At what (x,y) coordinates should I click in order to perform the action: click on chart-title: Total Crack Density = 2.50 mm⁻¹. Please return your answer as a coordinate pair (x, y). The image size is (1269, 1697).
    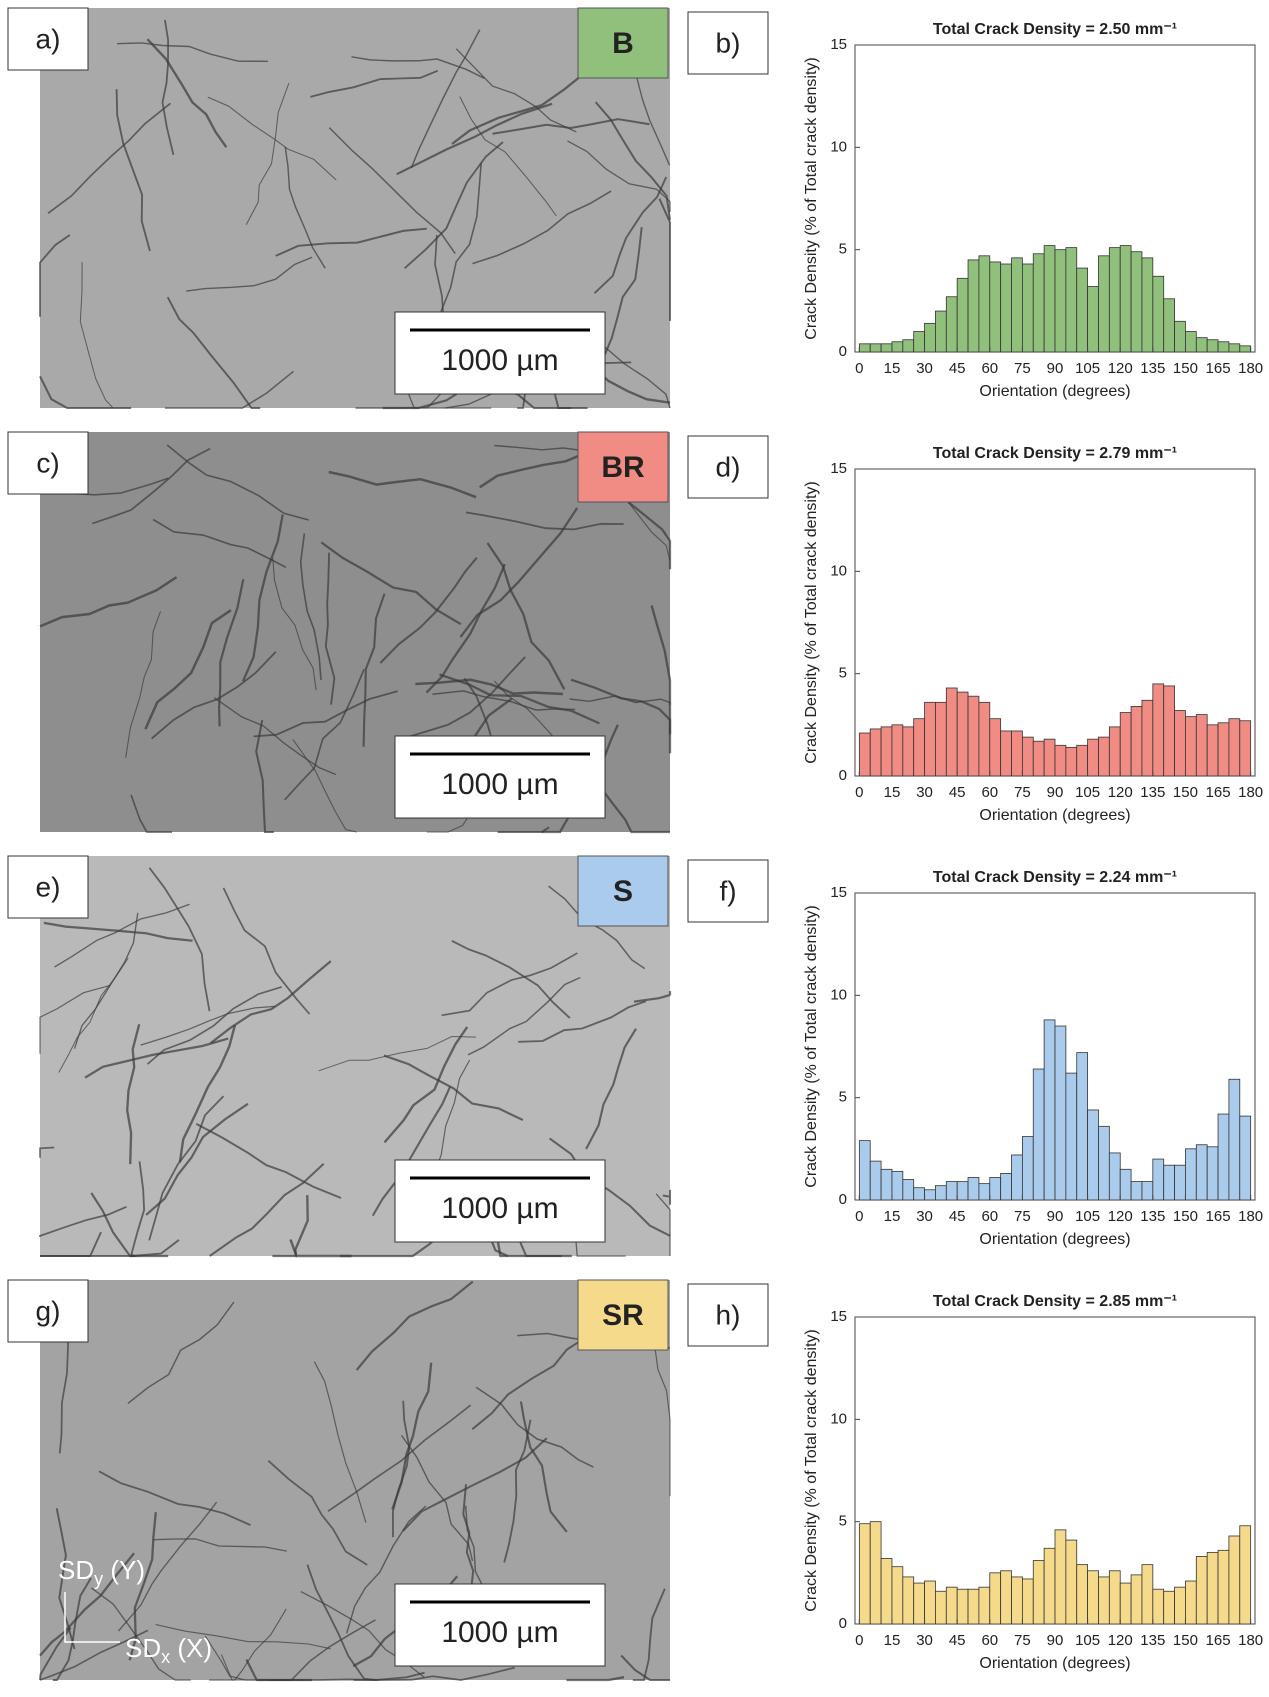
    Looking at the image, I should click on (1055, 29).